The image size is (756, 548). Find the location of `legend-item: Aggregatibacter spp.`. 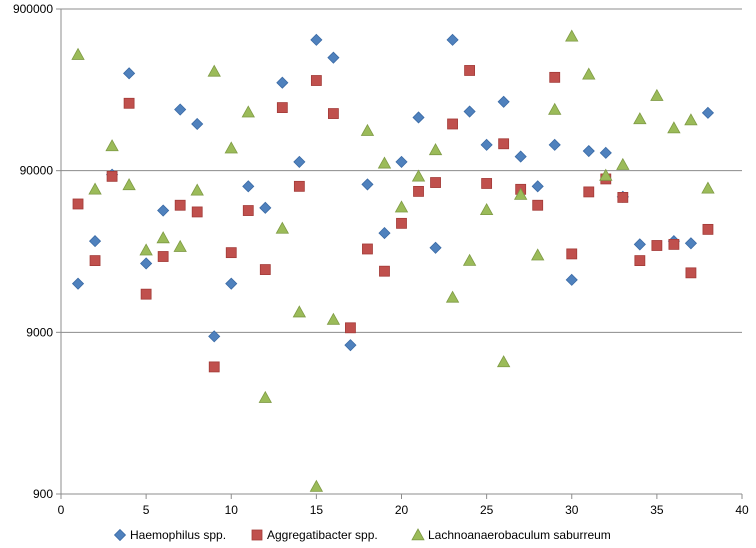

legend-item: Aggregatibacter spp. is located at coordinates (314, 535).